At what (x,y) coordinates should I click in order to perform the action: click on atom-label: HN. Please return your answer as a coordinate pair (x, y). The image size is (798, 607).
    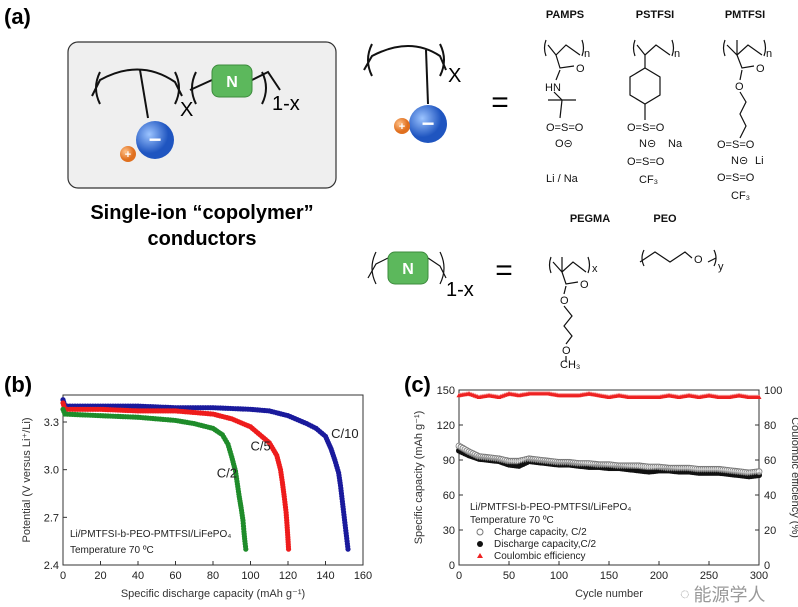
    Looking at the image, I should click on (553, 88).